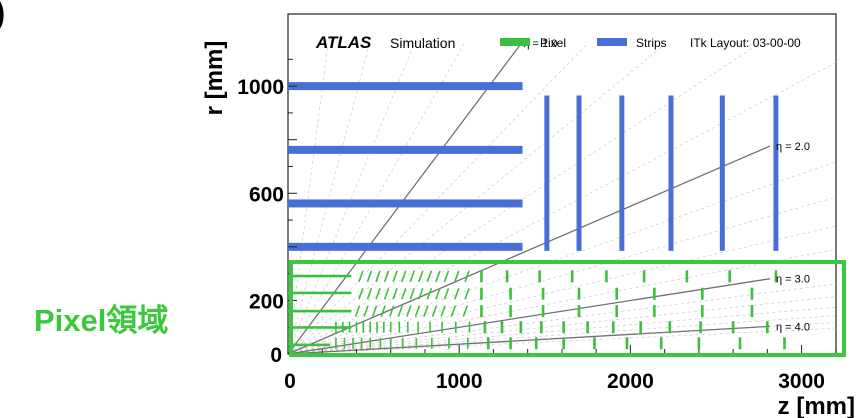 The width and height of the screenshot is (861, 418). I want to click on legend-strips-swatch, so click(612, 42).